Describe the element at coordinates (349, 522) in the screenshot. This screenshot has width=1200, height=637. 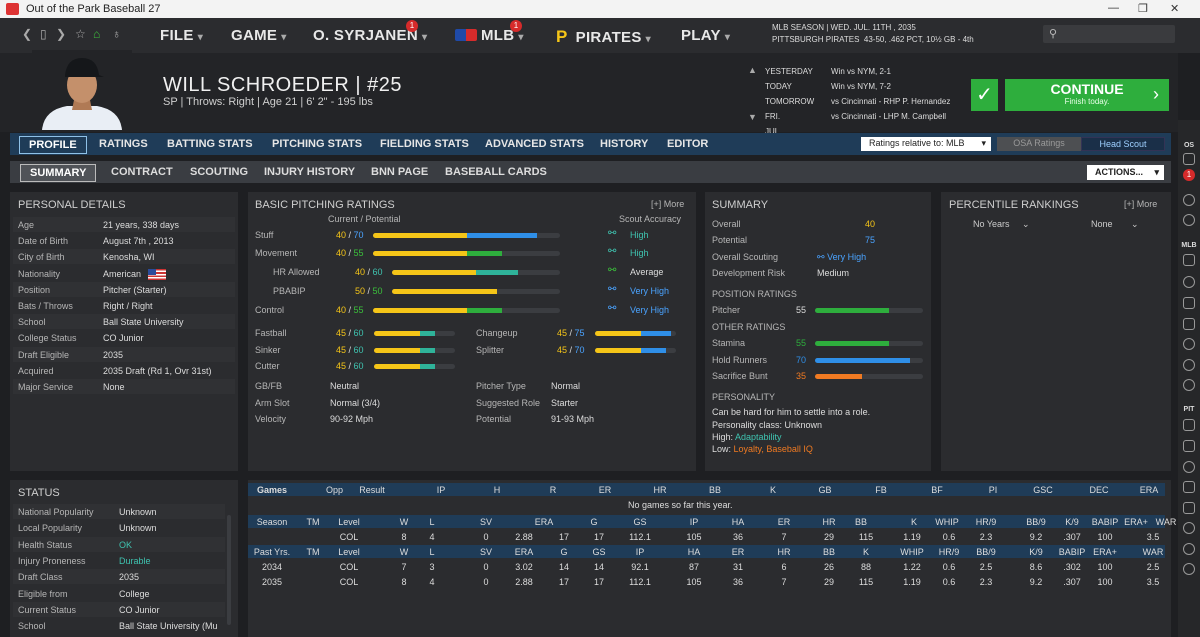
I see `season-column-header: Level` at that location.